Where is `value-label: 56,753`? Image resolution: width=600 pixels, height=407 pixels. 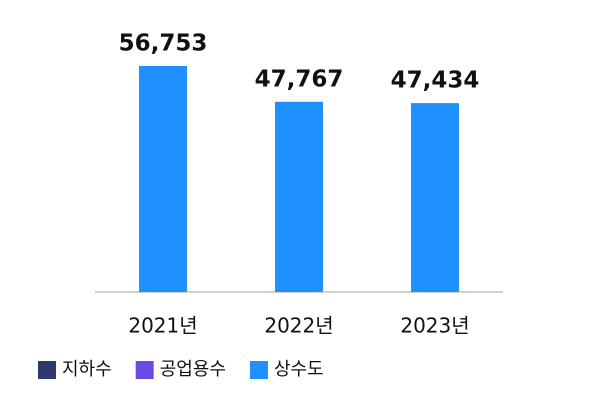 value-label: 56,753 is located at coordinates (163, 44).